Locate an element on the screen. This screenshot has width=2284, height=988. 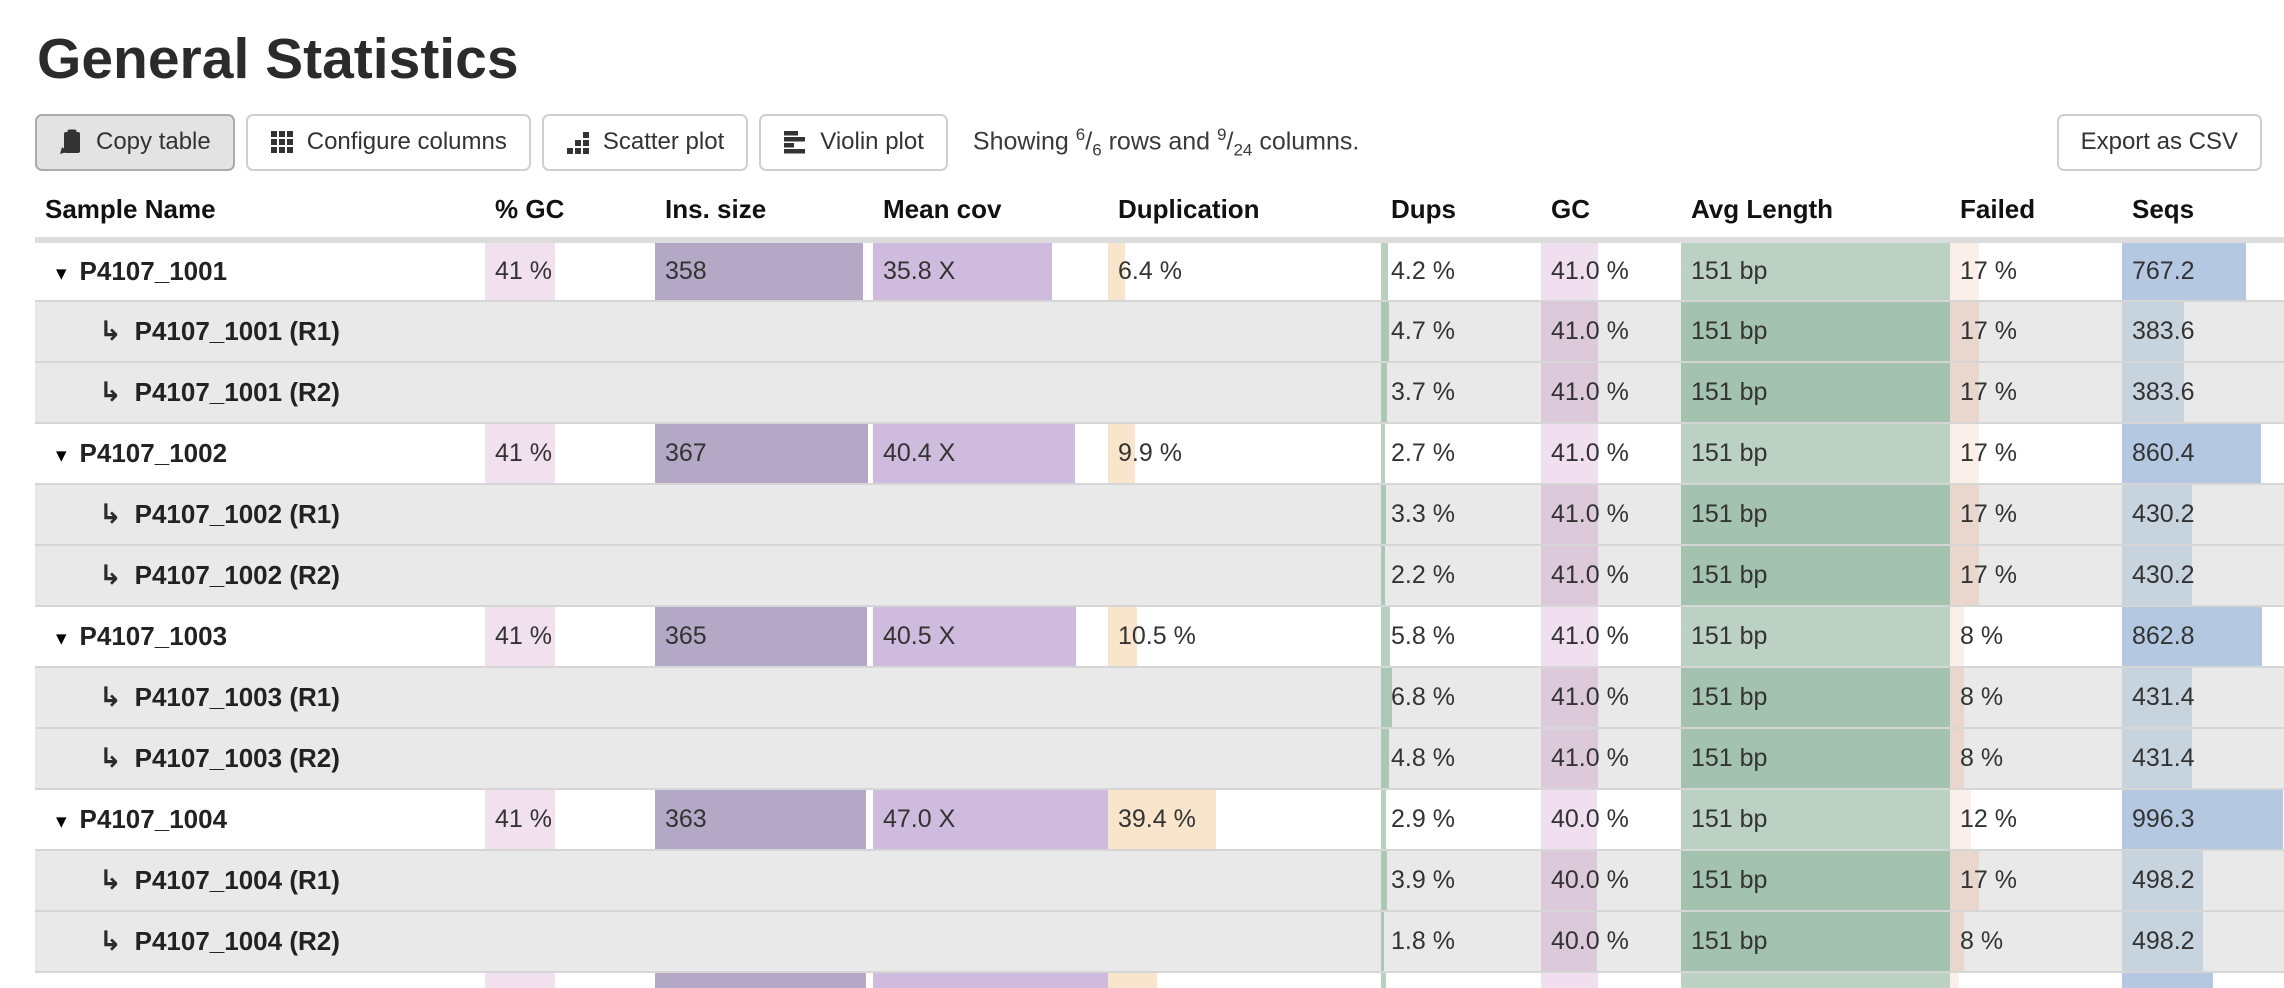
cell-seqs: 498.2 is located at coordinates (2203, 940).